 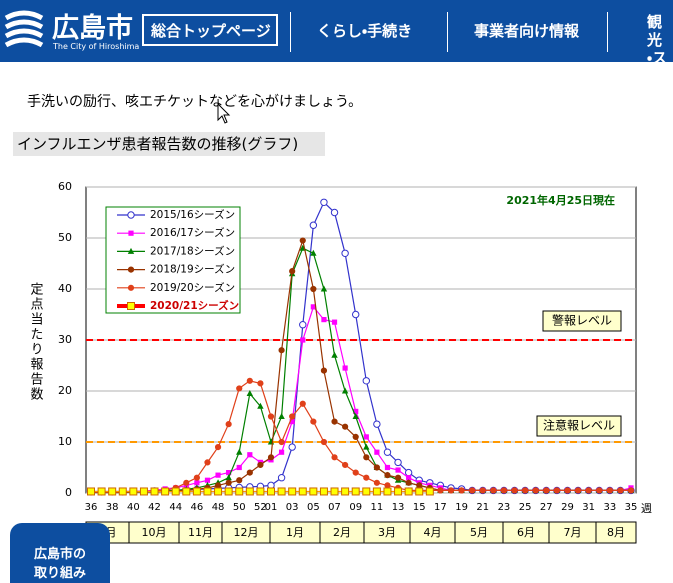 I want to click on legend-label: 2015/16シーズン, so click(x=192, y=214).